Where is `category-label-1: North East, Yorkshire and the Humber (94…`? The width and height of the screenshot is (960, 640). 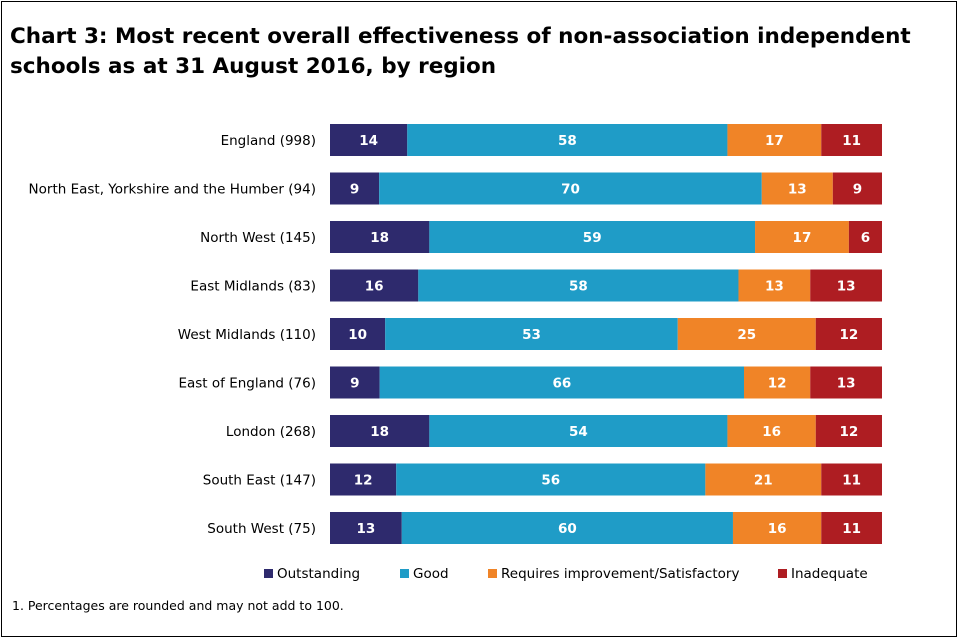
category-label-1: North East, Yorkshire and the Humber (94… is located at coordinates (172, 190).